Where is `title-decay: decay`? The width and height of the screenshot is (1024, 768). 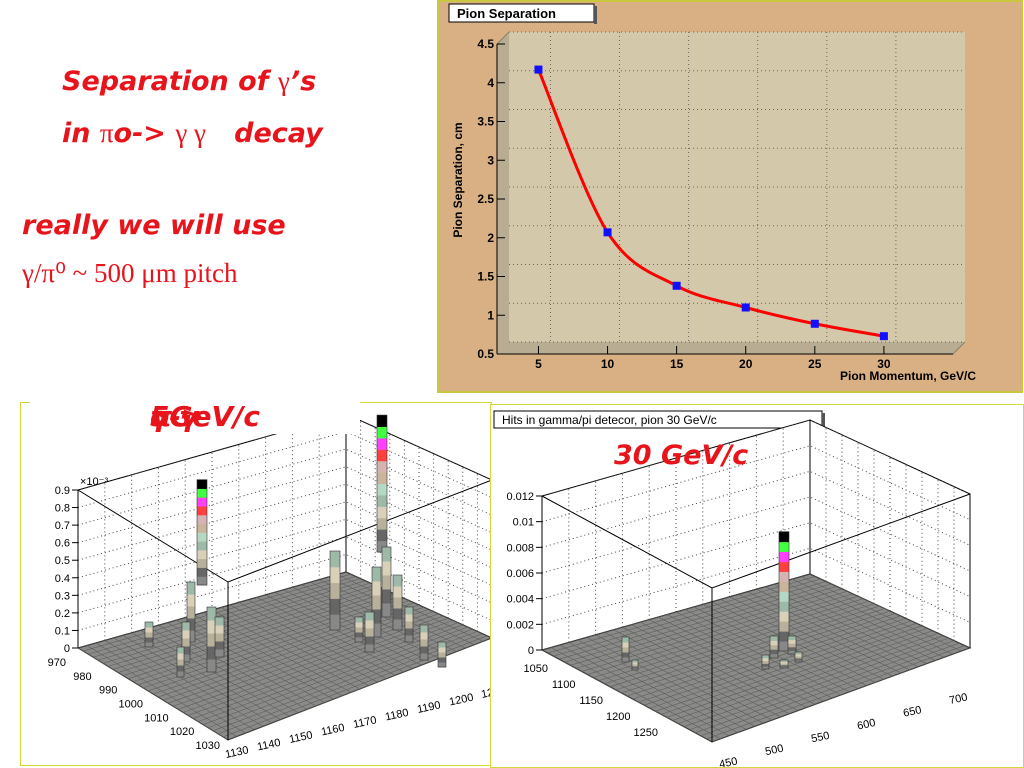
title-decay: decay is located at coordinates (264, 133).